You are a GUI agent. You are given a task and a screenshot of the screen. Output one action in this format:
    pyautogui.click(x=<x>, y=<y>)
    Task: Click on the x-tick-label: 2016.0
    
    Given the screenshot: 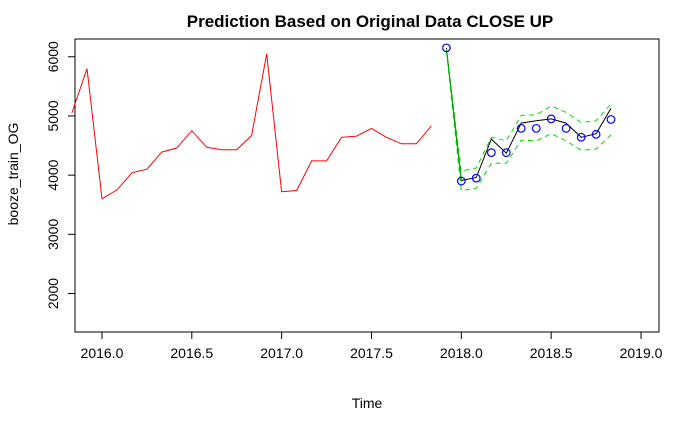 What is the action you would take?
    pyautogui.click(x=102, y=353)
    